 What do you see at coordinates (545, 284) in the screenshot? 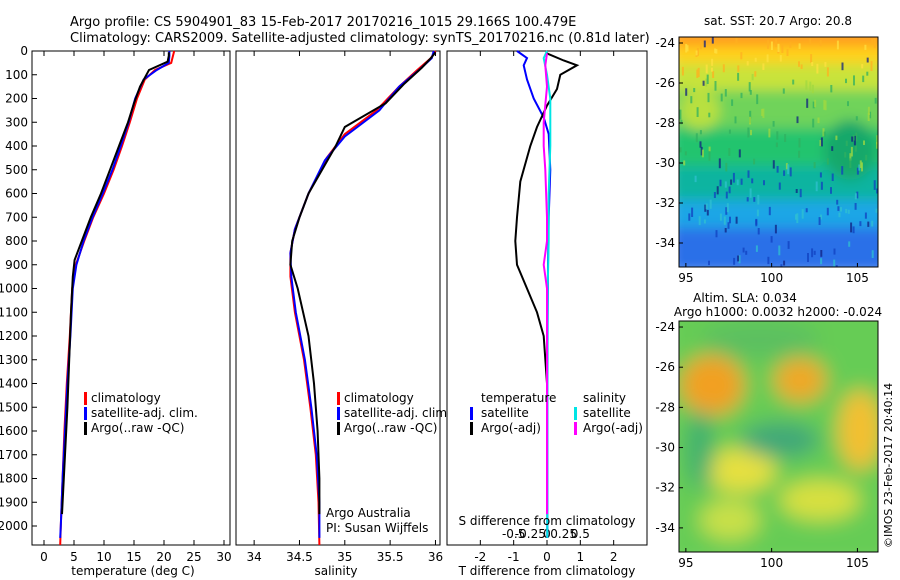
I see `series-line-salinity-argo-adj-` at bounding box center [545, 284].